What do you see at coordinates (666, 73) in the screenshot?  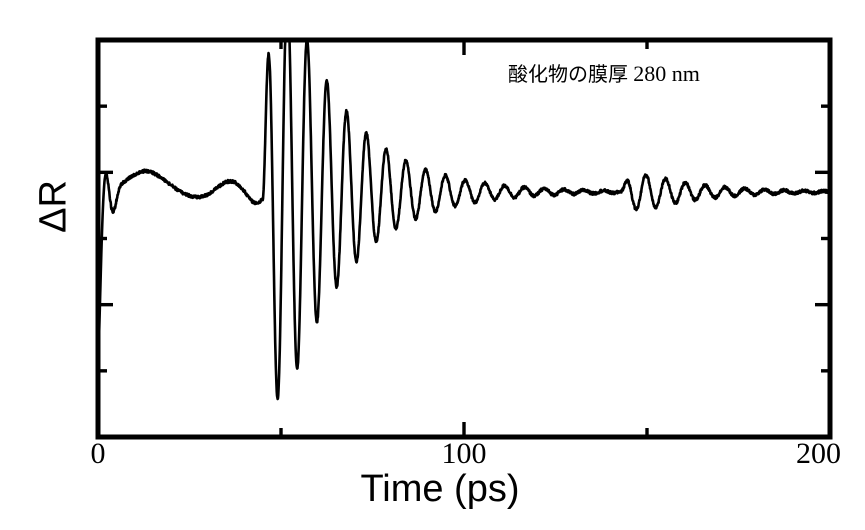 I see `annotation-value-text: 280 nm` at bounding box center [666, 73].